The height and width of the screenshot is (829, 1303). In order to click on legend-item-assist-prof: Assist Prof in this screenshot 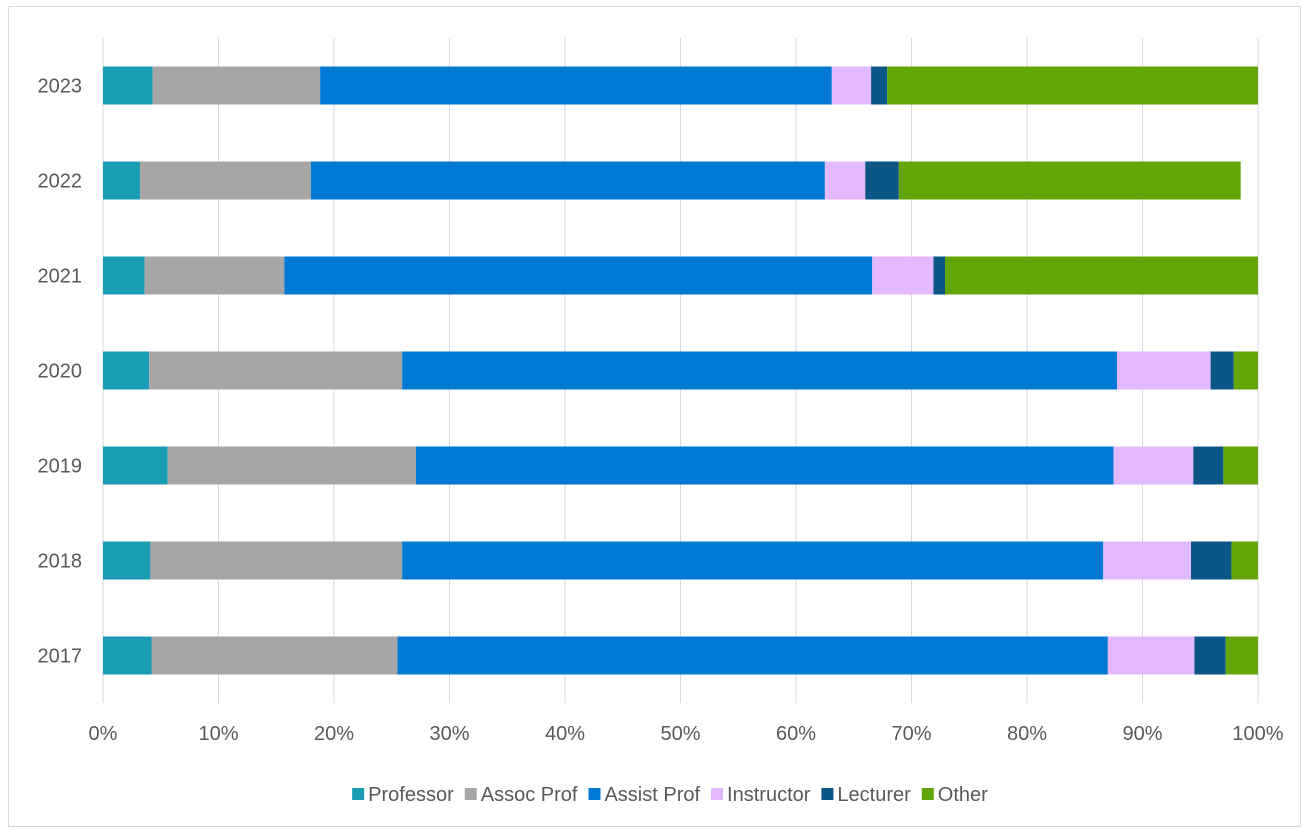, I will do `click(644, 795)`.